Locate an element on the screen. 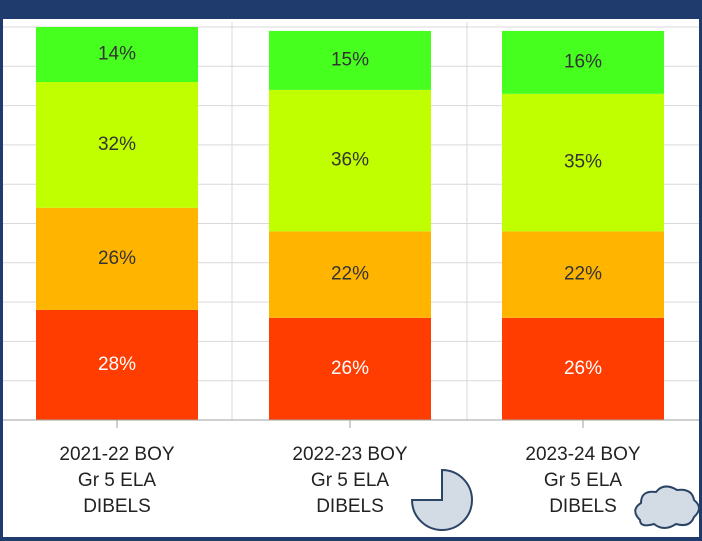 The height and width of the screenshot is (541, 702). value-label: 28% is located at coordinates (117, 364).